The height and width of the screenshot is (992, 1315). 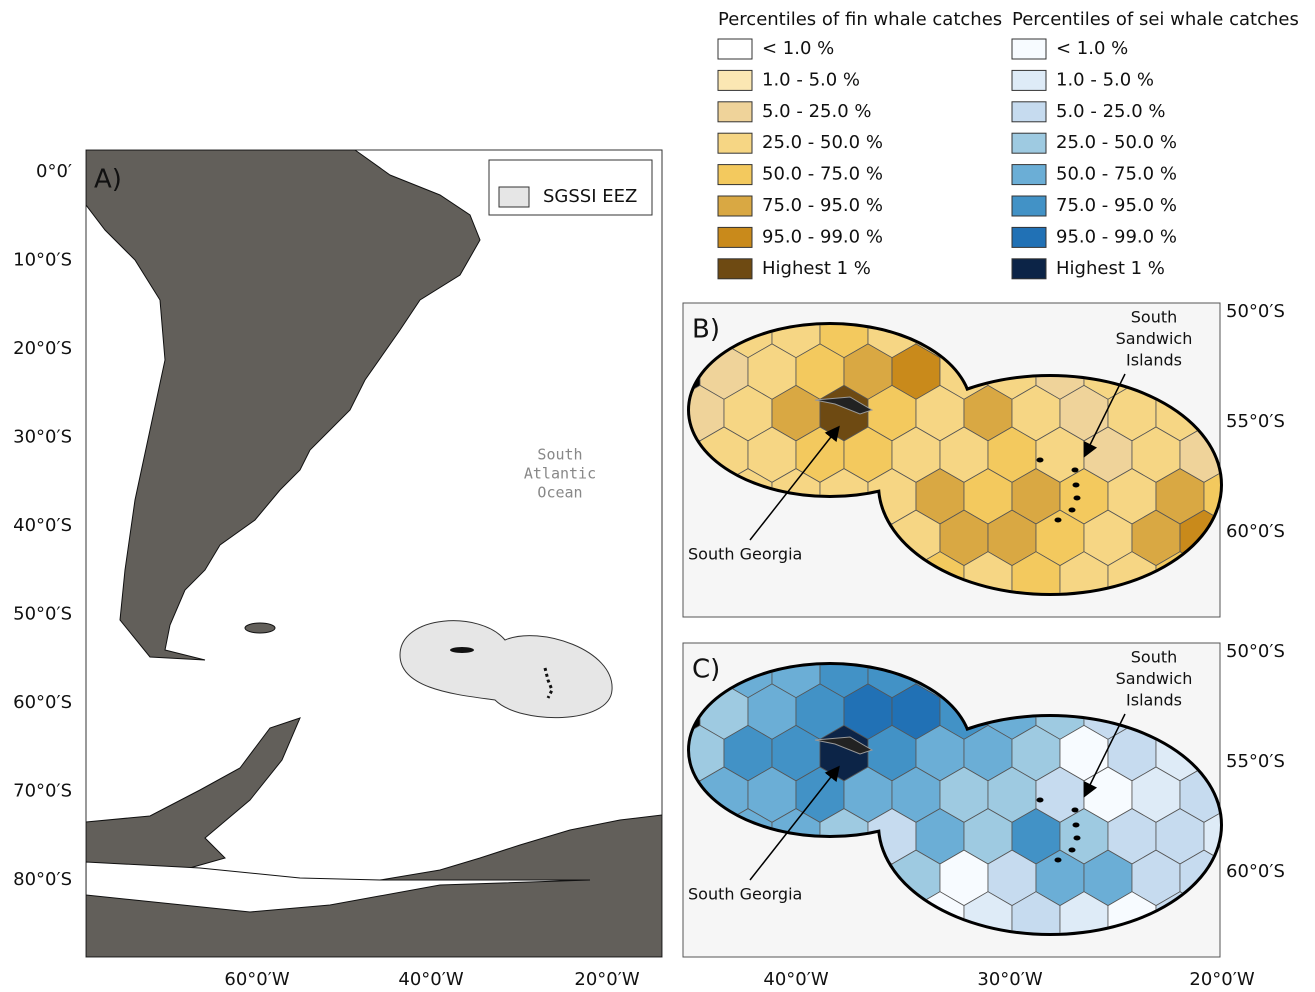 What do you see at coordinates (559, 455) in the screenshot?
I see `ocean-label: South` at bounding box center [559, 455].